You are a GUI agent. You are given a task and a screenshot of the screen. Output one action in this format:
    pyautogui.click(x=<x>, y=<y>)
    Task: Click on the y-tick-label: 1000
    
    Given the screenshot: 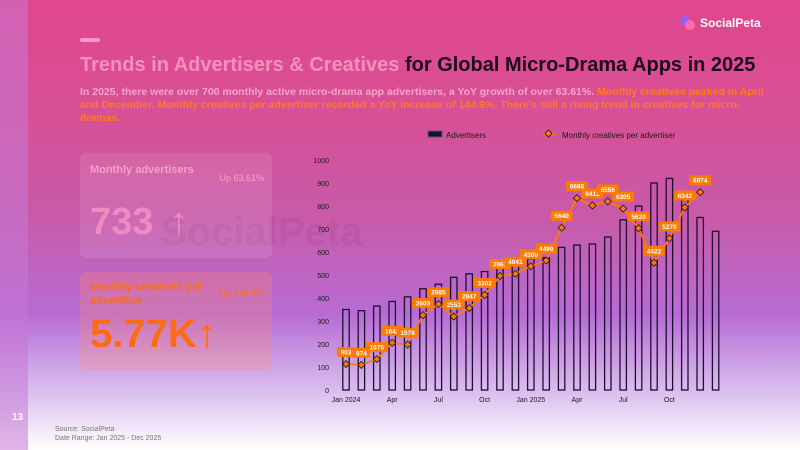 What is the action you would take?
    pyautogui.click(x=321, y=161)
    